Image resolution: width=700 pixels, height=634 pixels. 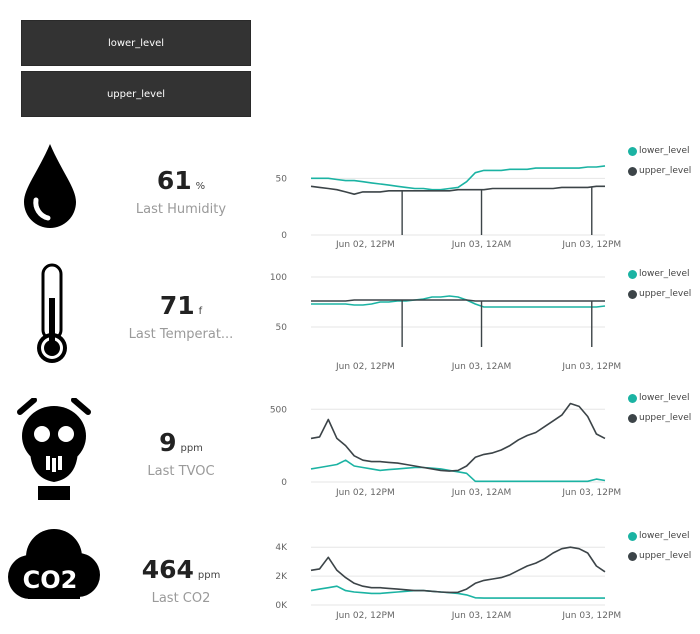 I want to click on upper-level-button-label: upper_level, so click(x=136, y=94).